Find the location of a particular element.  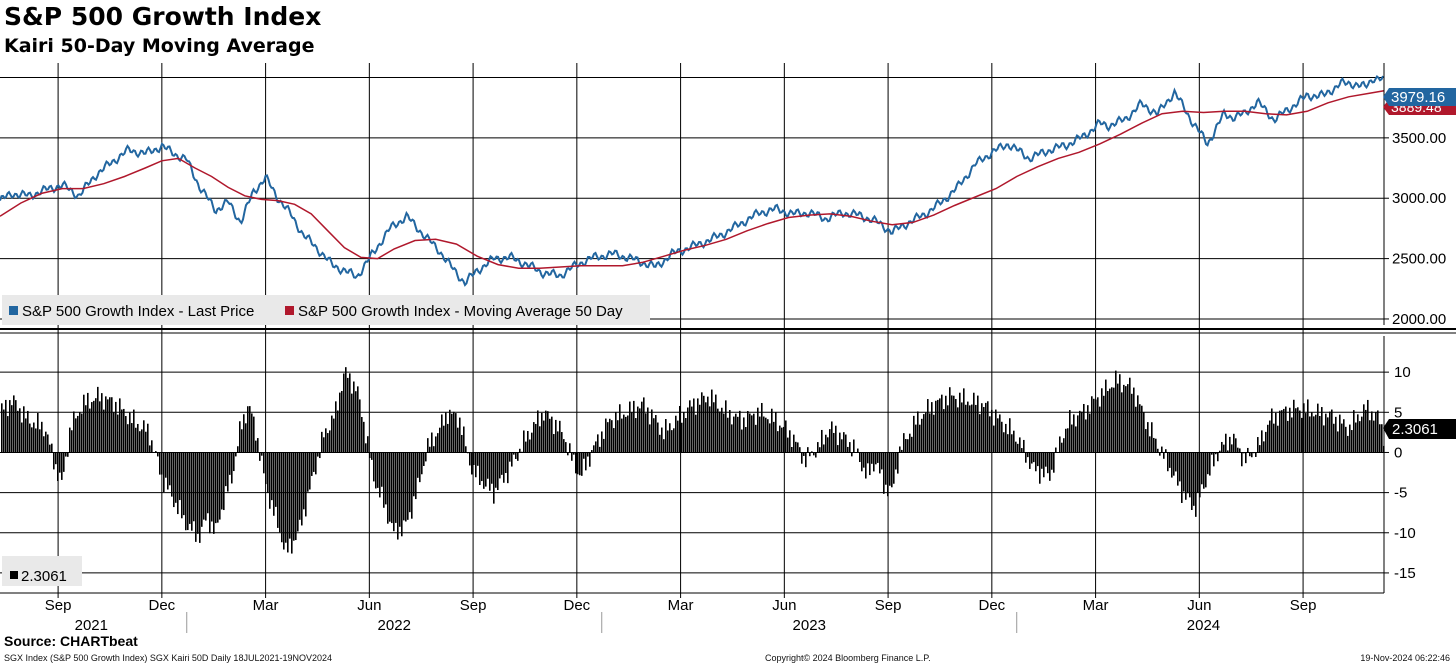

x-month-label: Jun is located at coordinates (1199, 605).